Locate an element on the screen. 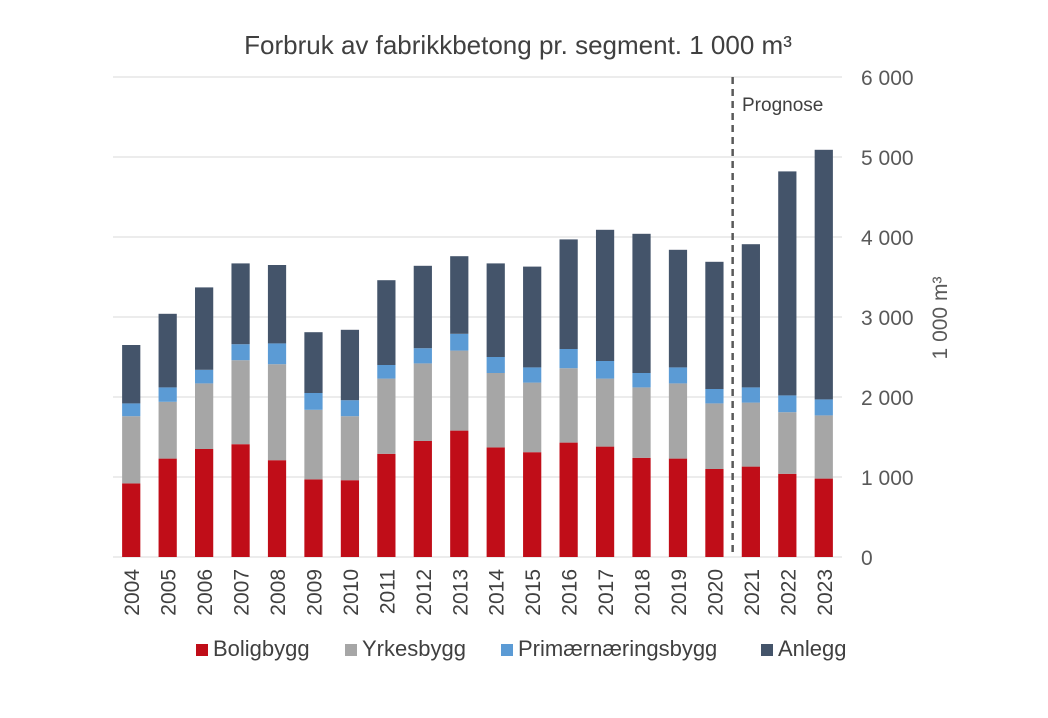 This screenshot has height=718, width=1048. x-tick-label: 2023 is located at coordinates (825, 592).